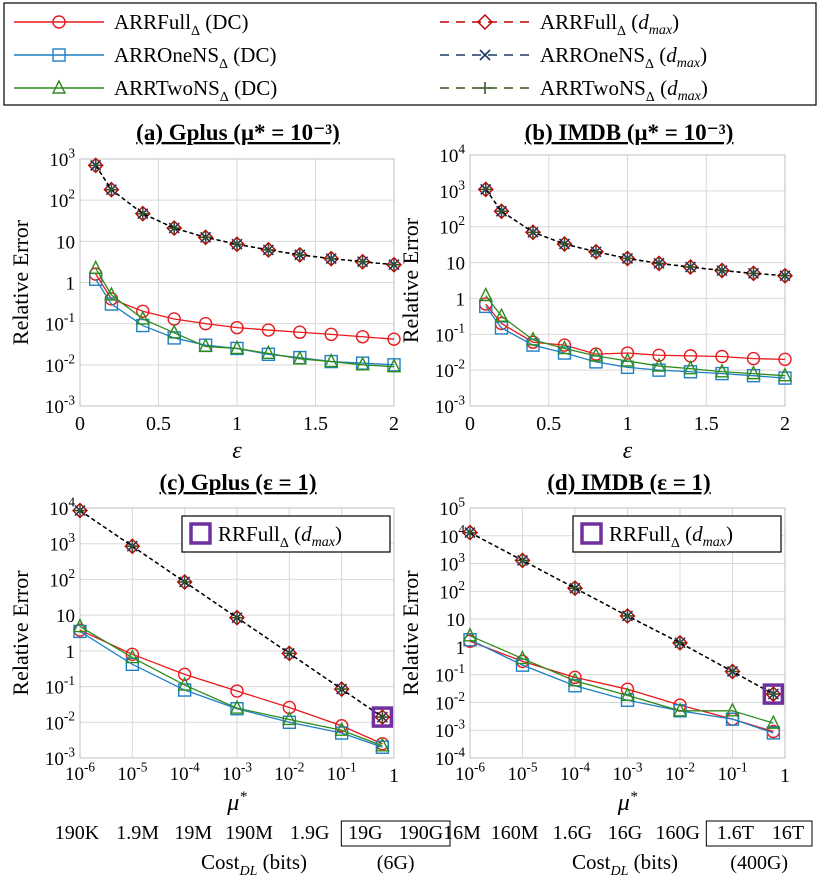 This screenshot has height=889, width=822. Describe the element at coordinates (60, 722) in the screenshot. I see `y-tick-label: 10⁻²` at that location.